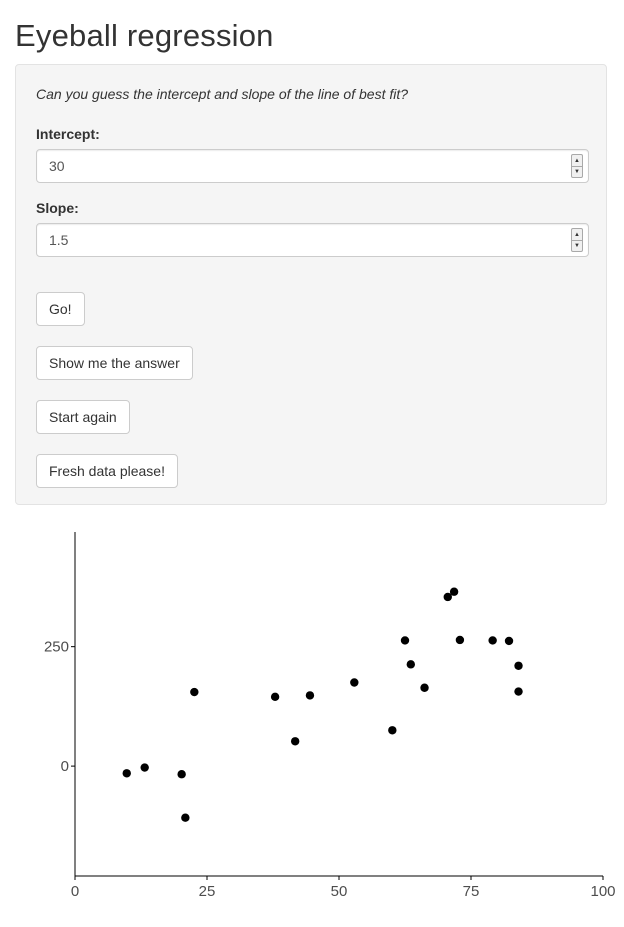  I want to click on intercept-spinner: ▲ ▼, so click(577, 166).